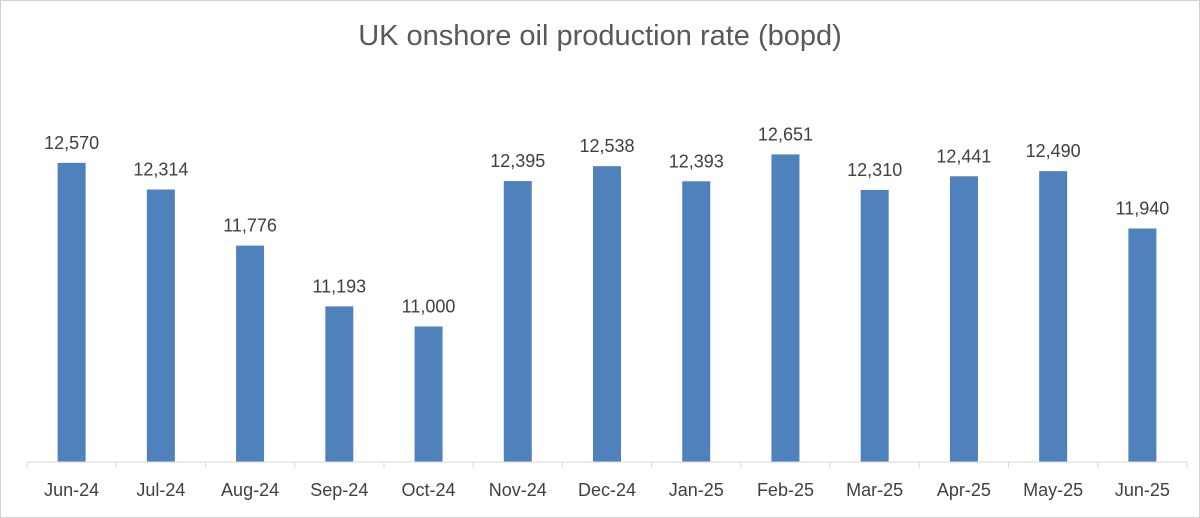  What do you see at coordinates (250, 490) in the screenshot?
I see `x-tick-label: Aug-24` at bounding box center [250, 490].